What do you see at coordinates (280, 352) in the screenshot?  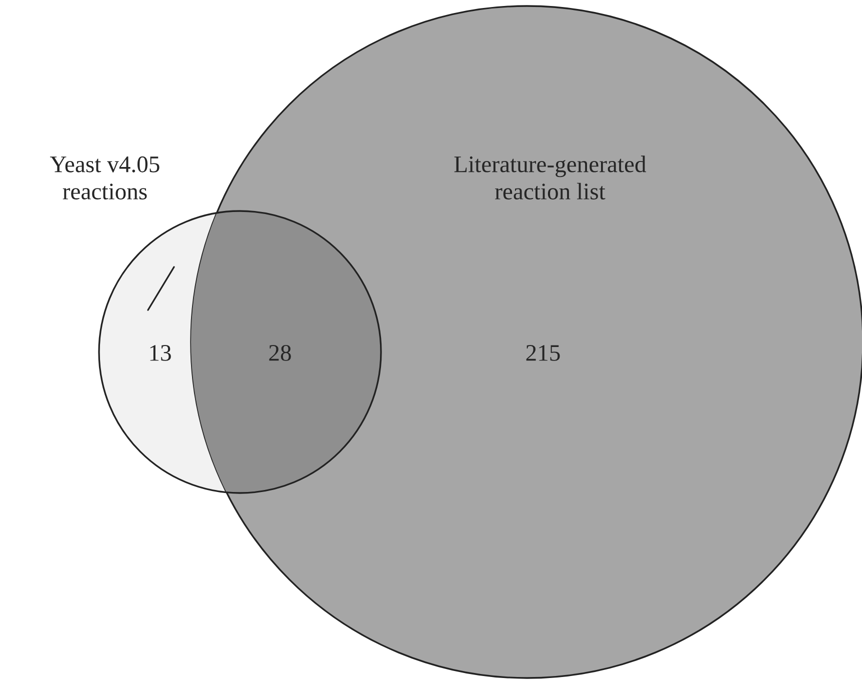 I see `data-label: 28` at bounding box center [280, 352].